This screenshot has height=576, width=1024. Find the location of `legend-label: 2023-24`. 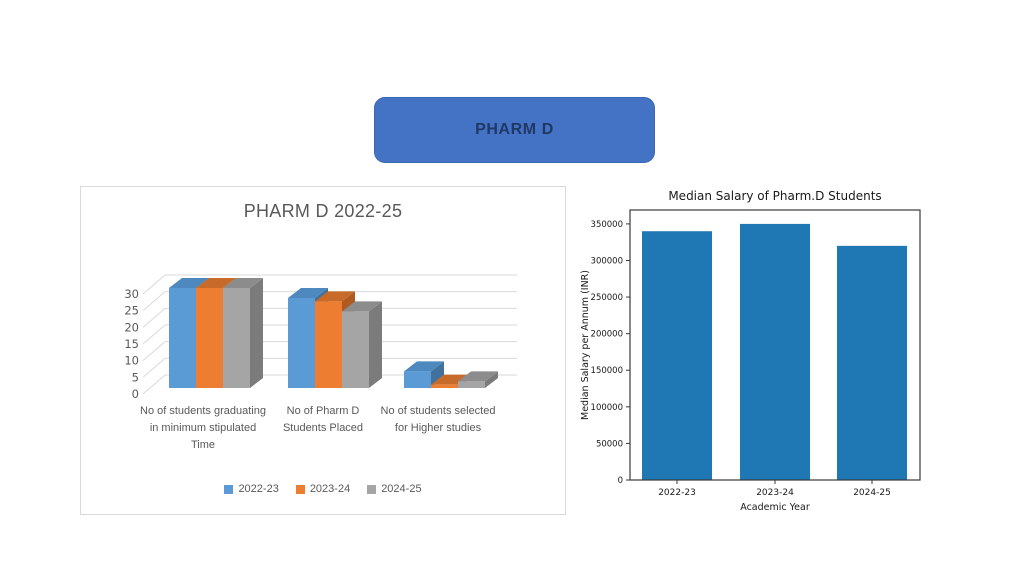

legend-label: 2023-24 is located at coordinates (330, 489).